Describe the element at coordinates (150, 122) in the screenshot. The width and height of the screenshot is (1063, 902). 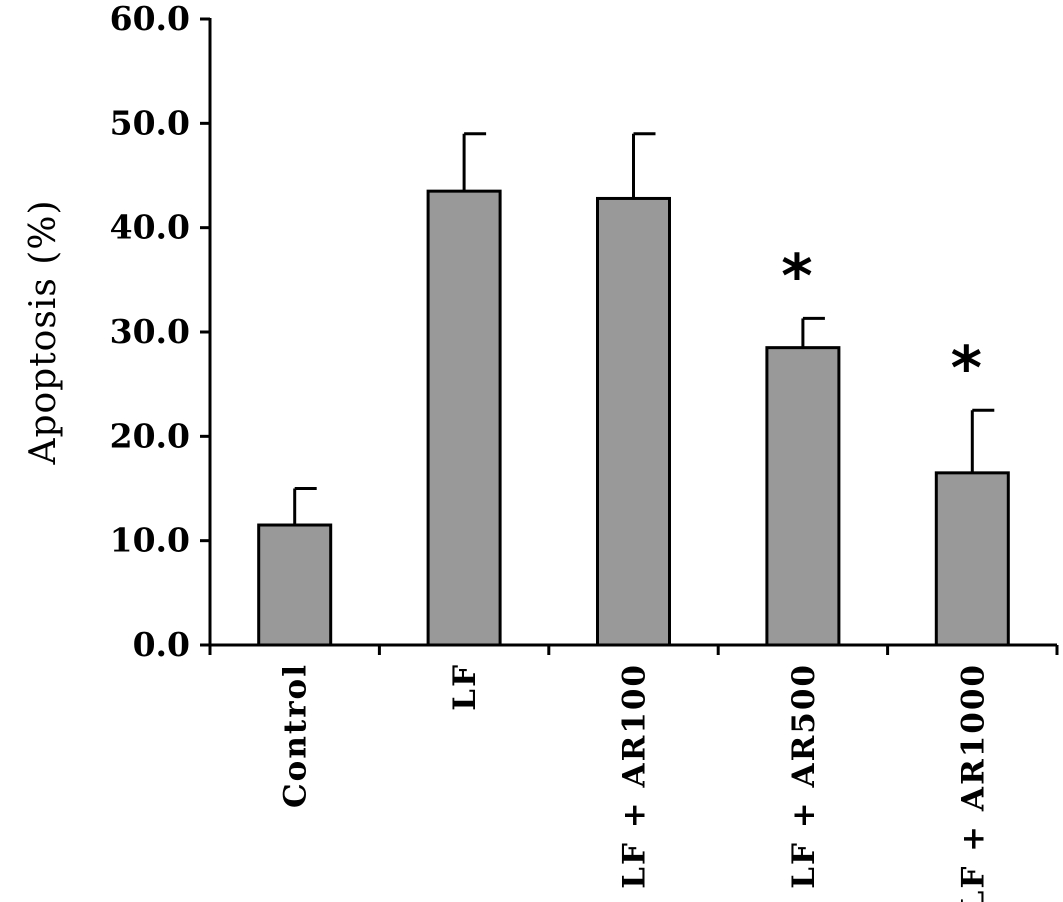
I see `y-tick-label-5: 50.0` at that location.